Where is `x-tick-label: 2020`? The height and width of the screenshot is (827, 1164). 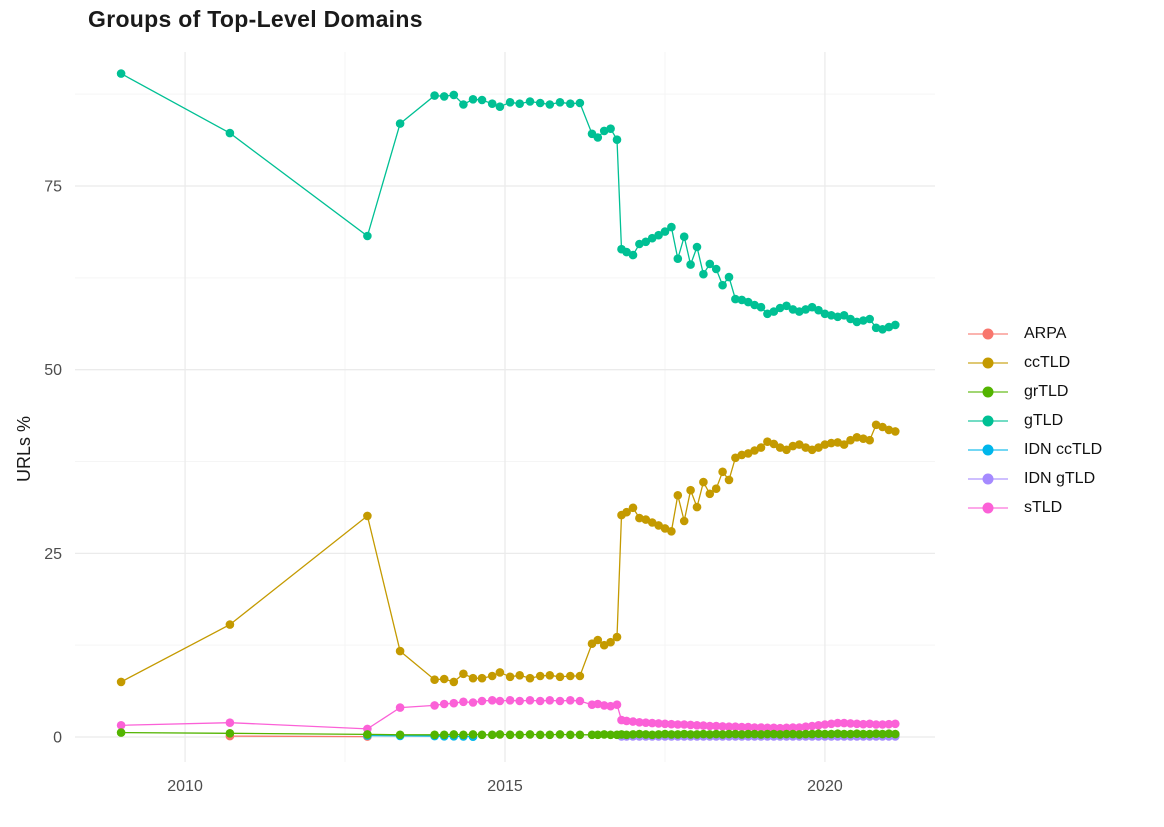 x-tick-label: 2020 is located at coordinates (825, 786).